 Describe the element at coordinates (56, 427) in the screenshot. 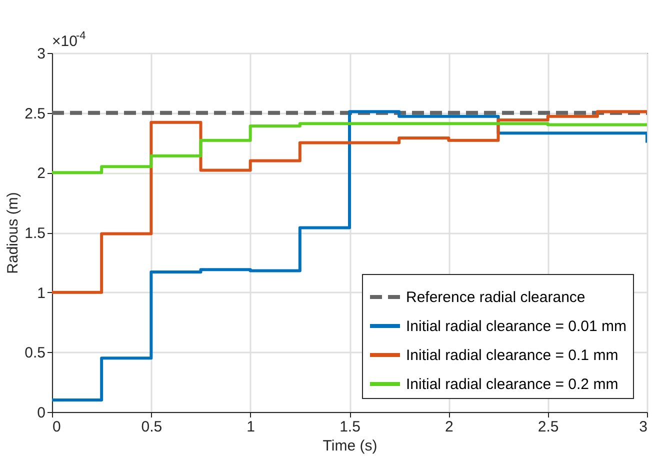

I see `x-tick-label: 0` at that location.